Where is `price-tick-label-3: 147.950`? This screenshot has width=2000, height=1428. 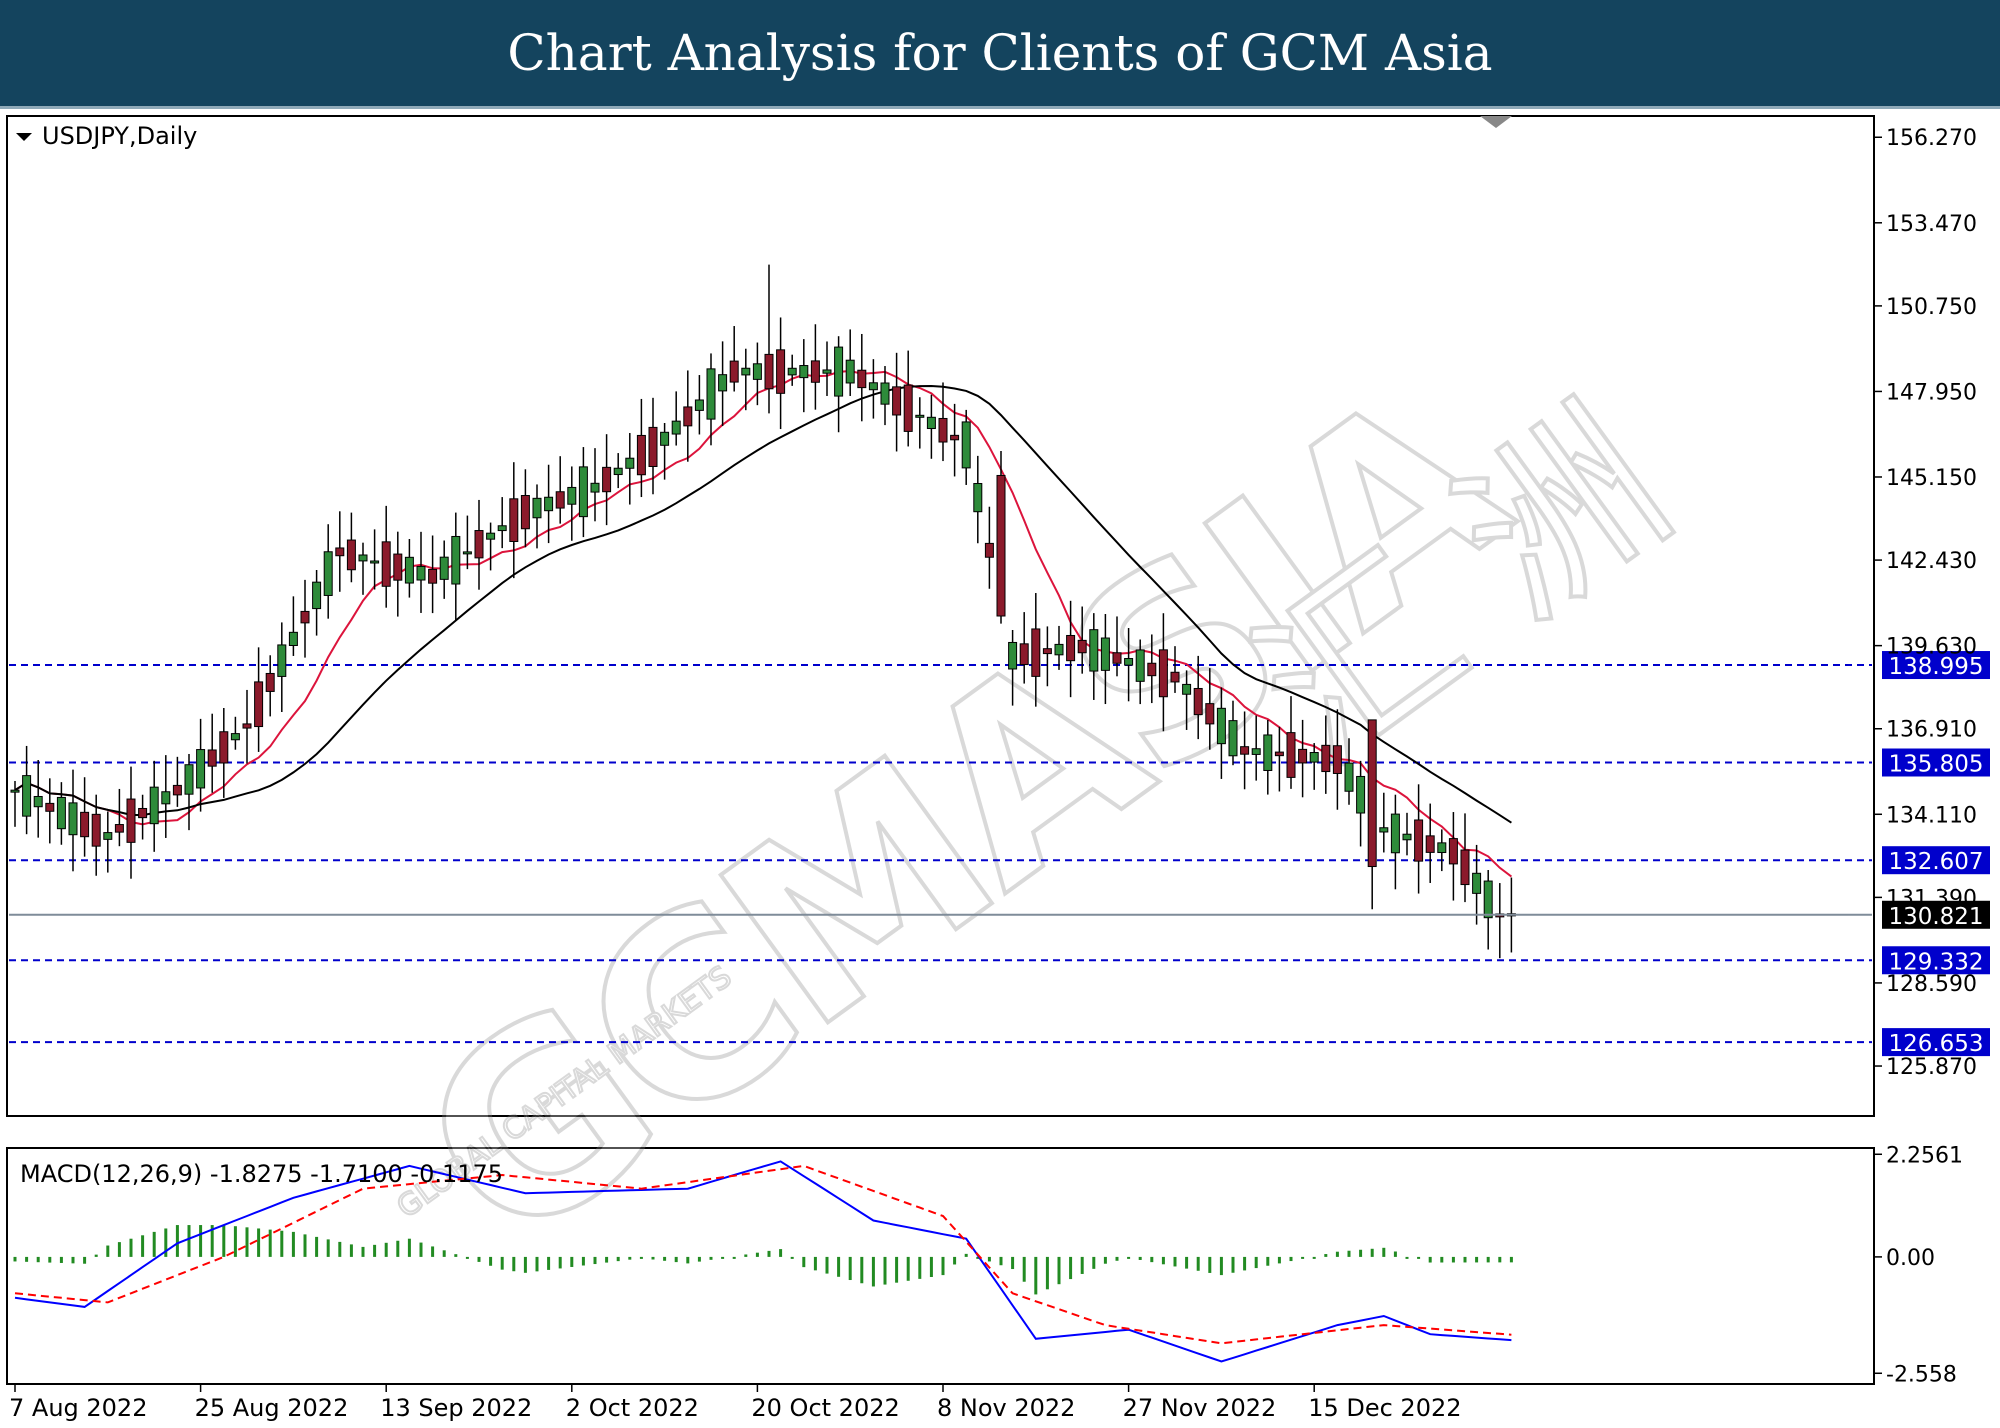
price-tick-label-3: 147.950 is located at coordinates (1931, 392).